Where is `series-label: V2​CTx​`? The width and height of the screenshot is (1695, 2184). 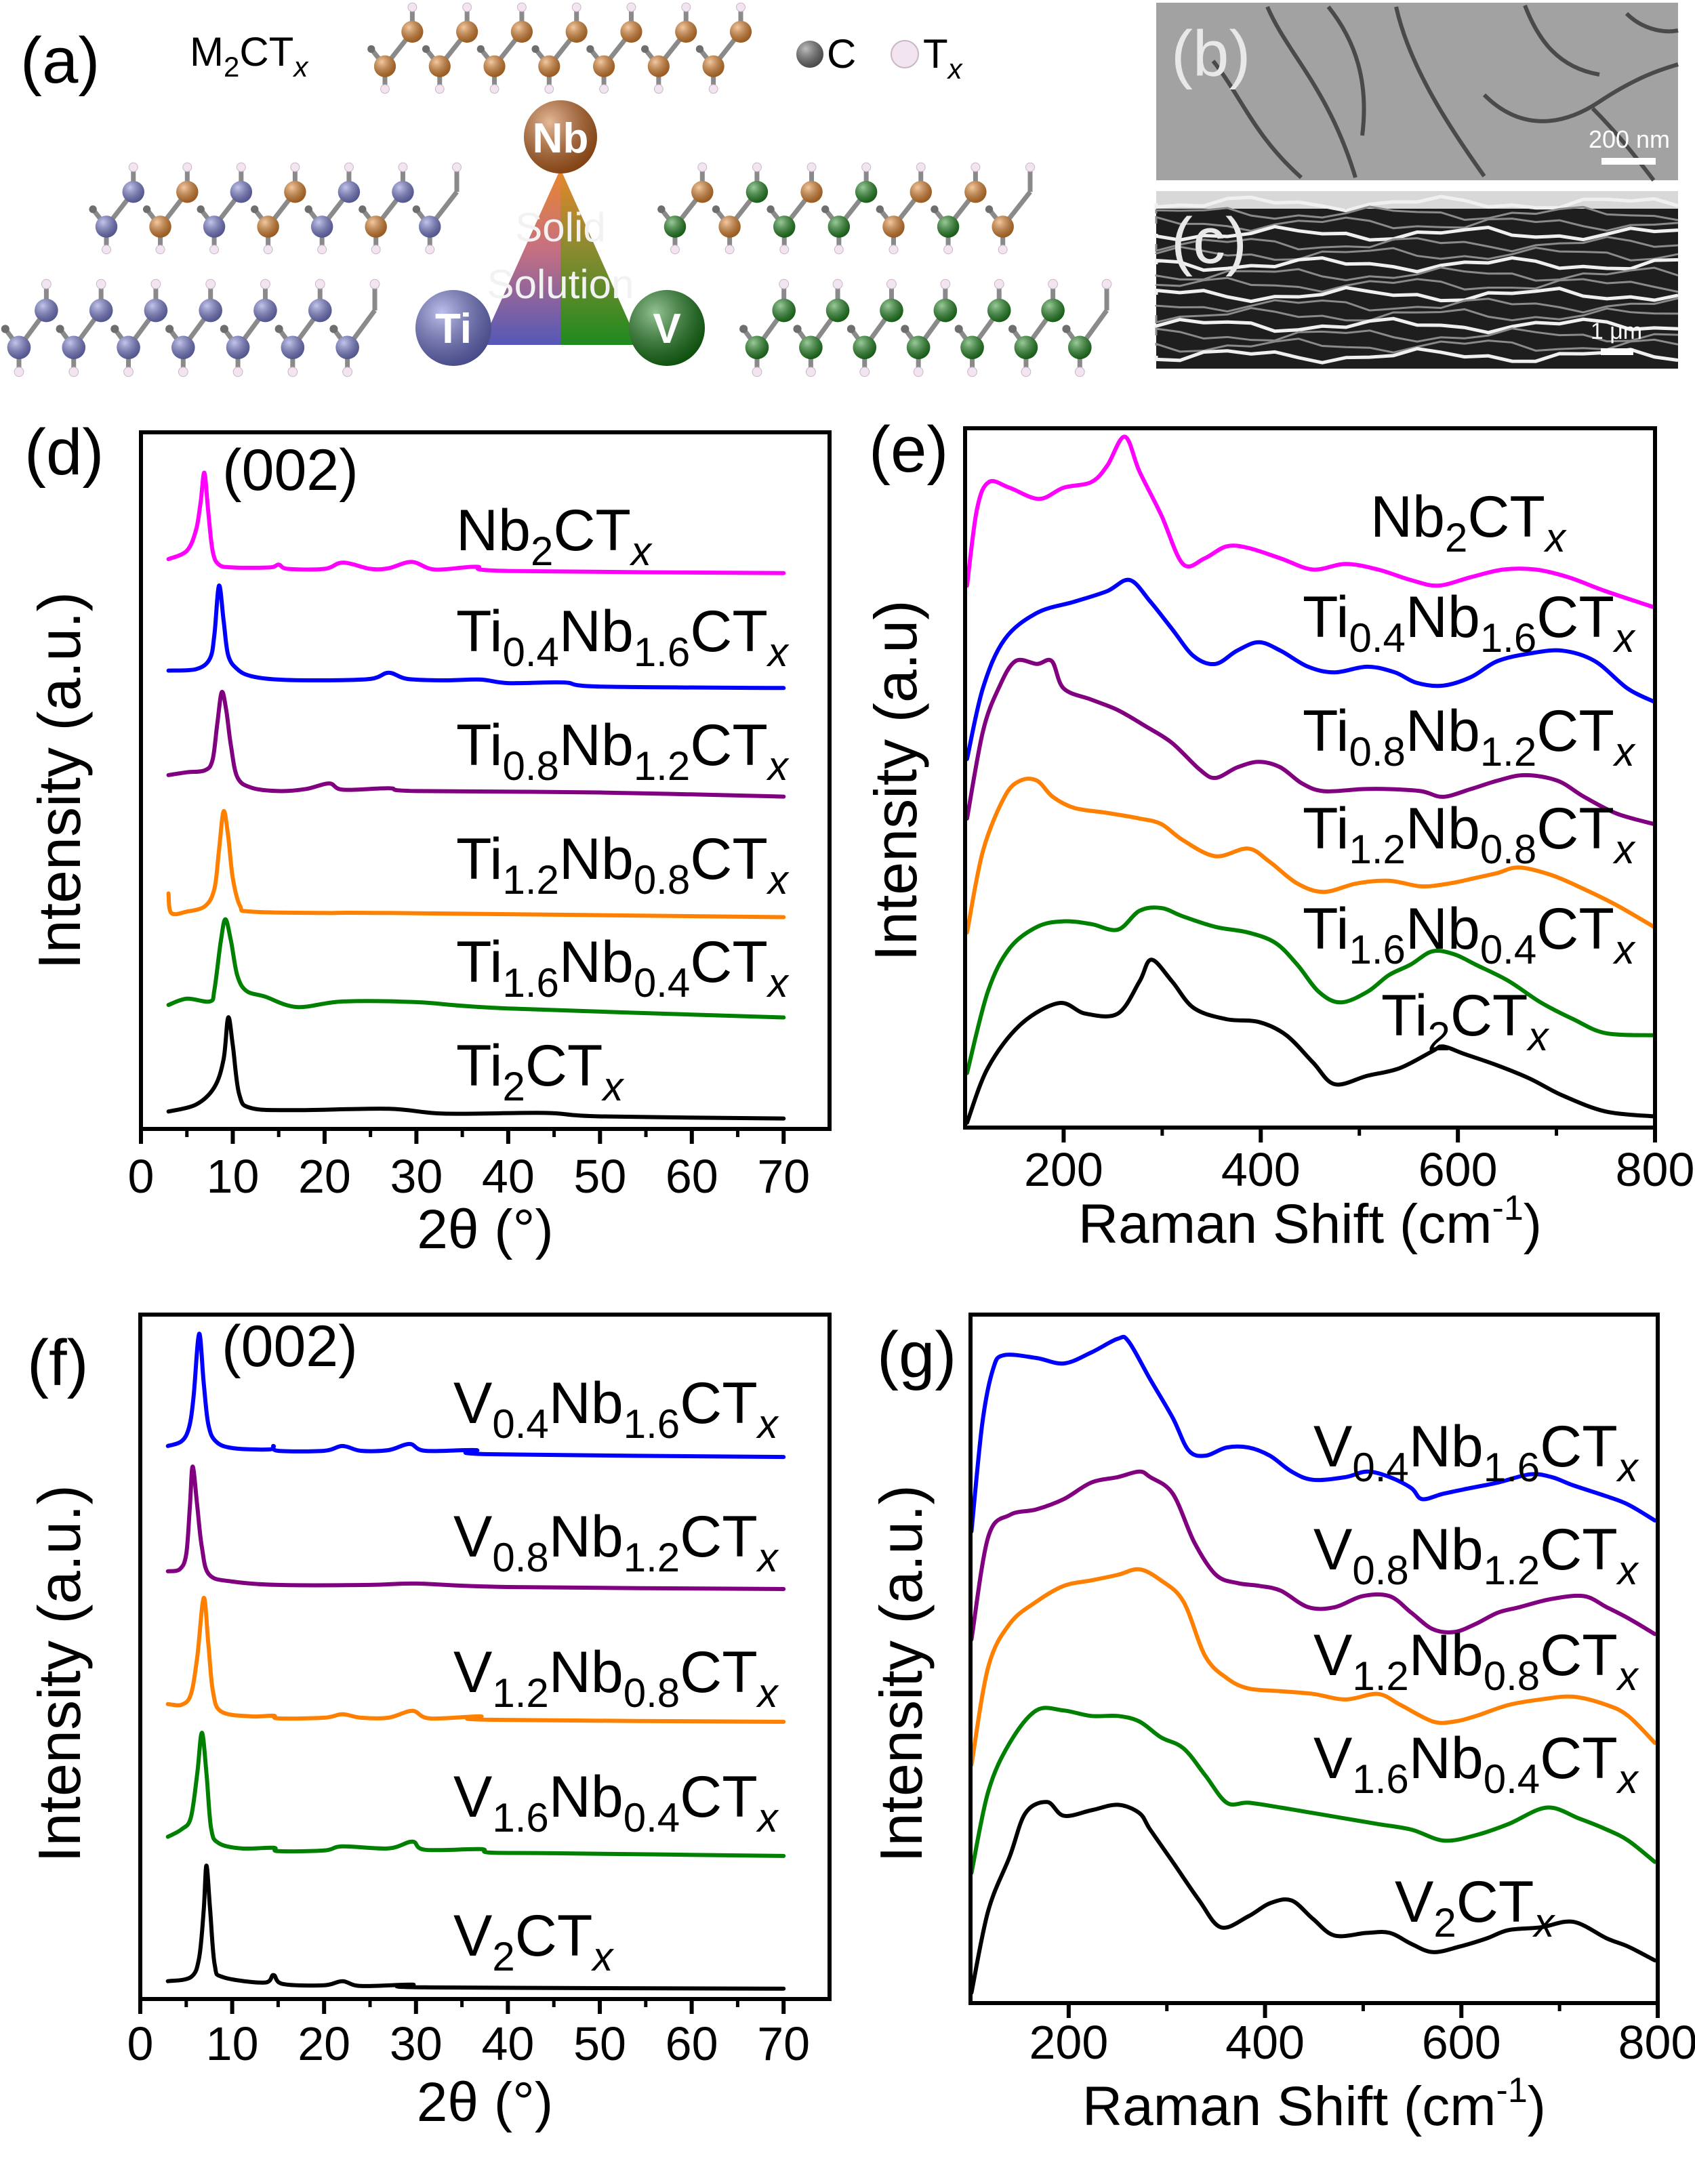 series-label: V2​CTx​ is located at coordinates (1475, 1908).